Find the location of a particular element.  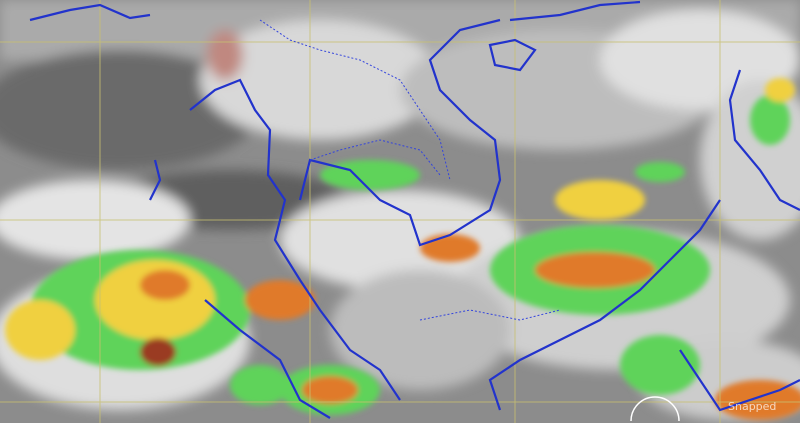

watermark: Snapped is located at coordinates (752, 406).